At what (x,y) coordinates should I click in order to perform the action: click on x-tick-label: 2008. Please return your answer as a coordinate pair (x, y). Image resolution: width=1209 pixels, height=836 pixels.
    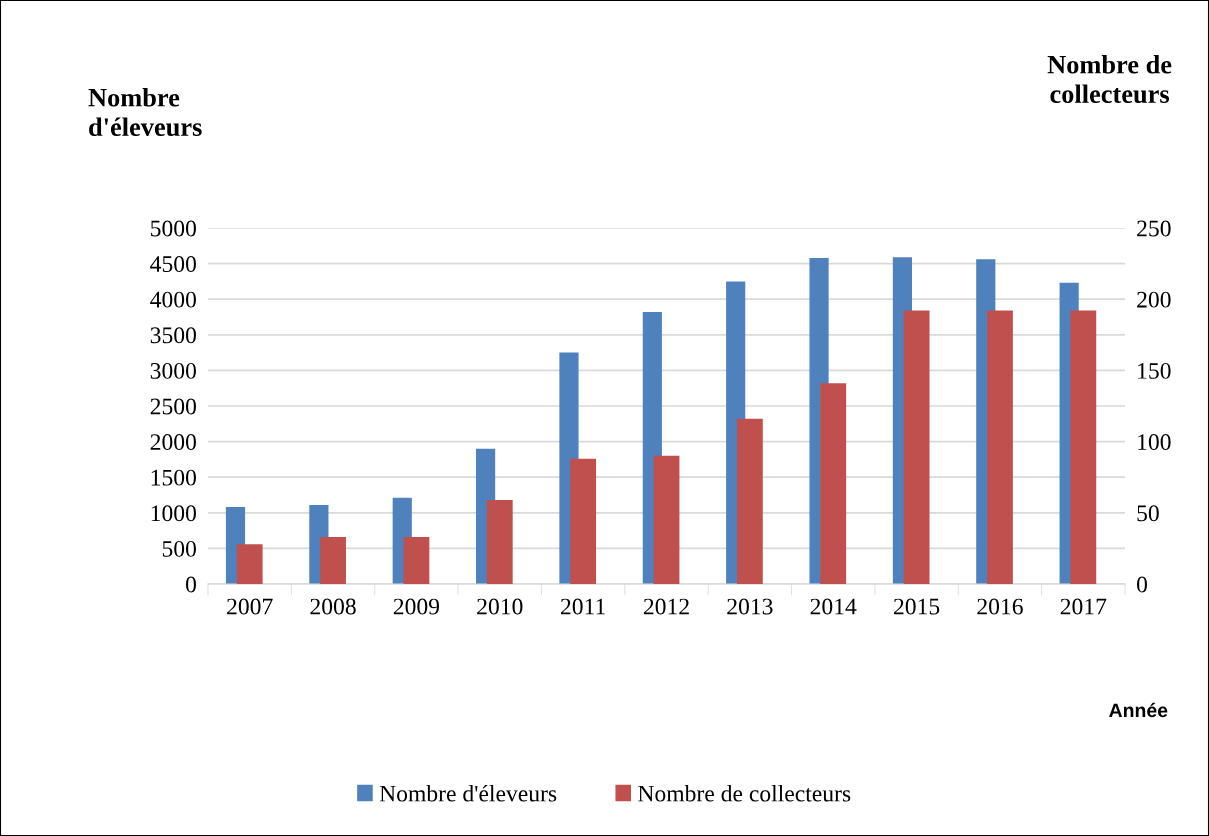
    Looking at the image, I should click on (333, 606).